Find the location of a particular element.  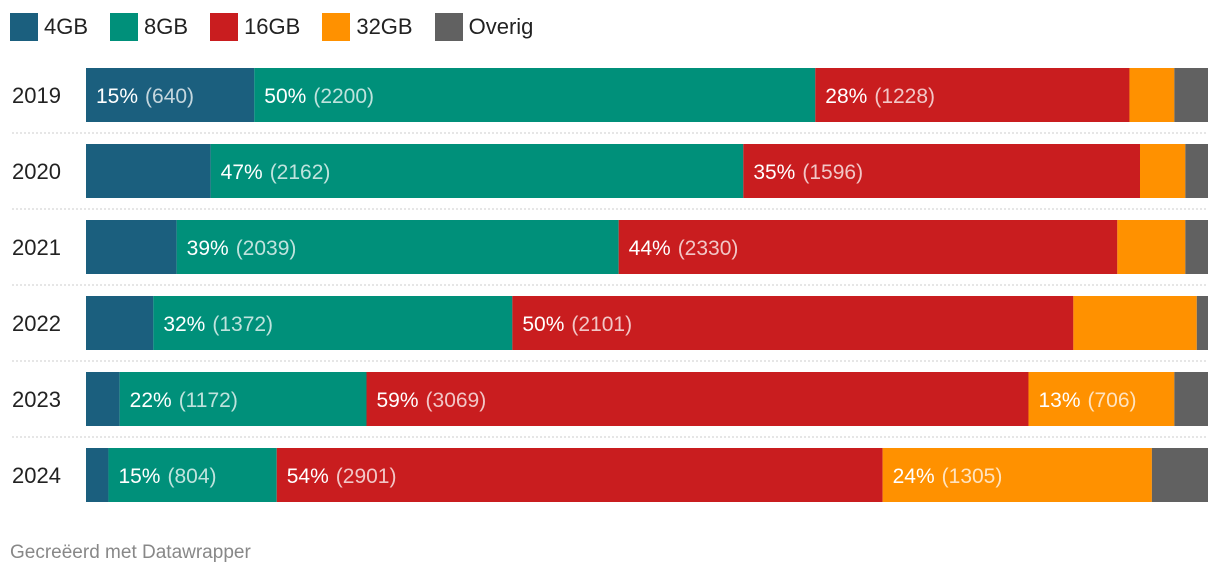

data-label-count: (2162) is located at coordinates (300, 172).